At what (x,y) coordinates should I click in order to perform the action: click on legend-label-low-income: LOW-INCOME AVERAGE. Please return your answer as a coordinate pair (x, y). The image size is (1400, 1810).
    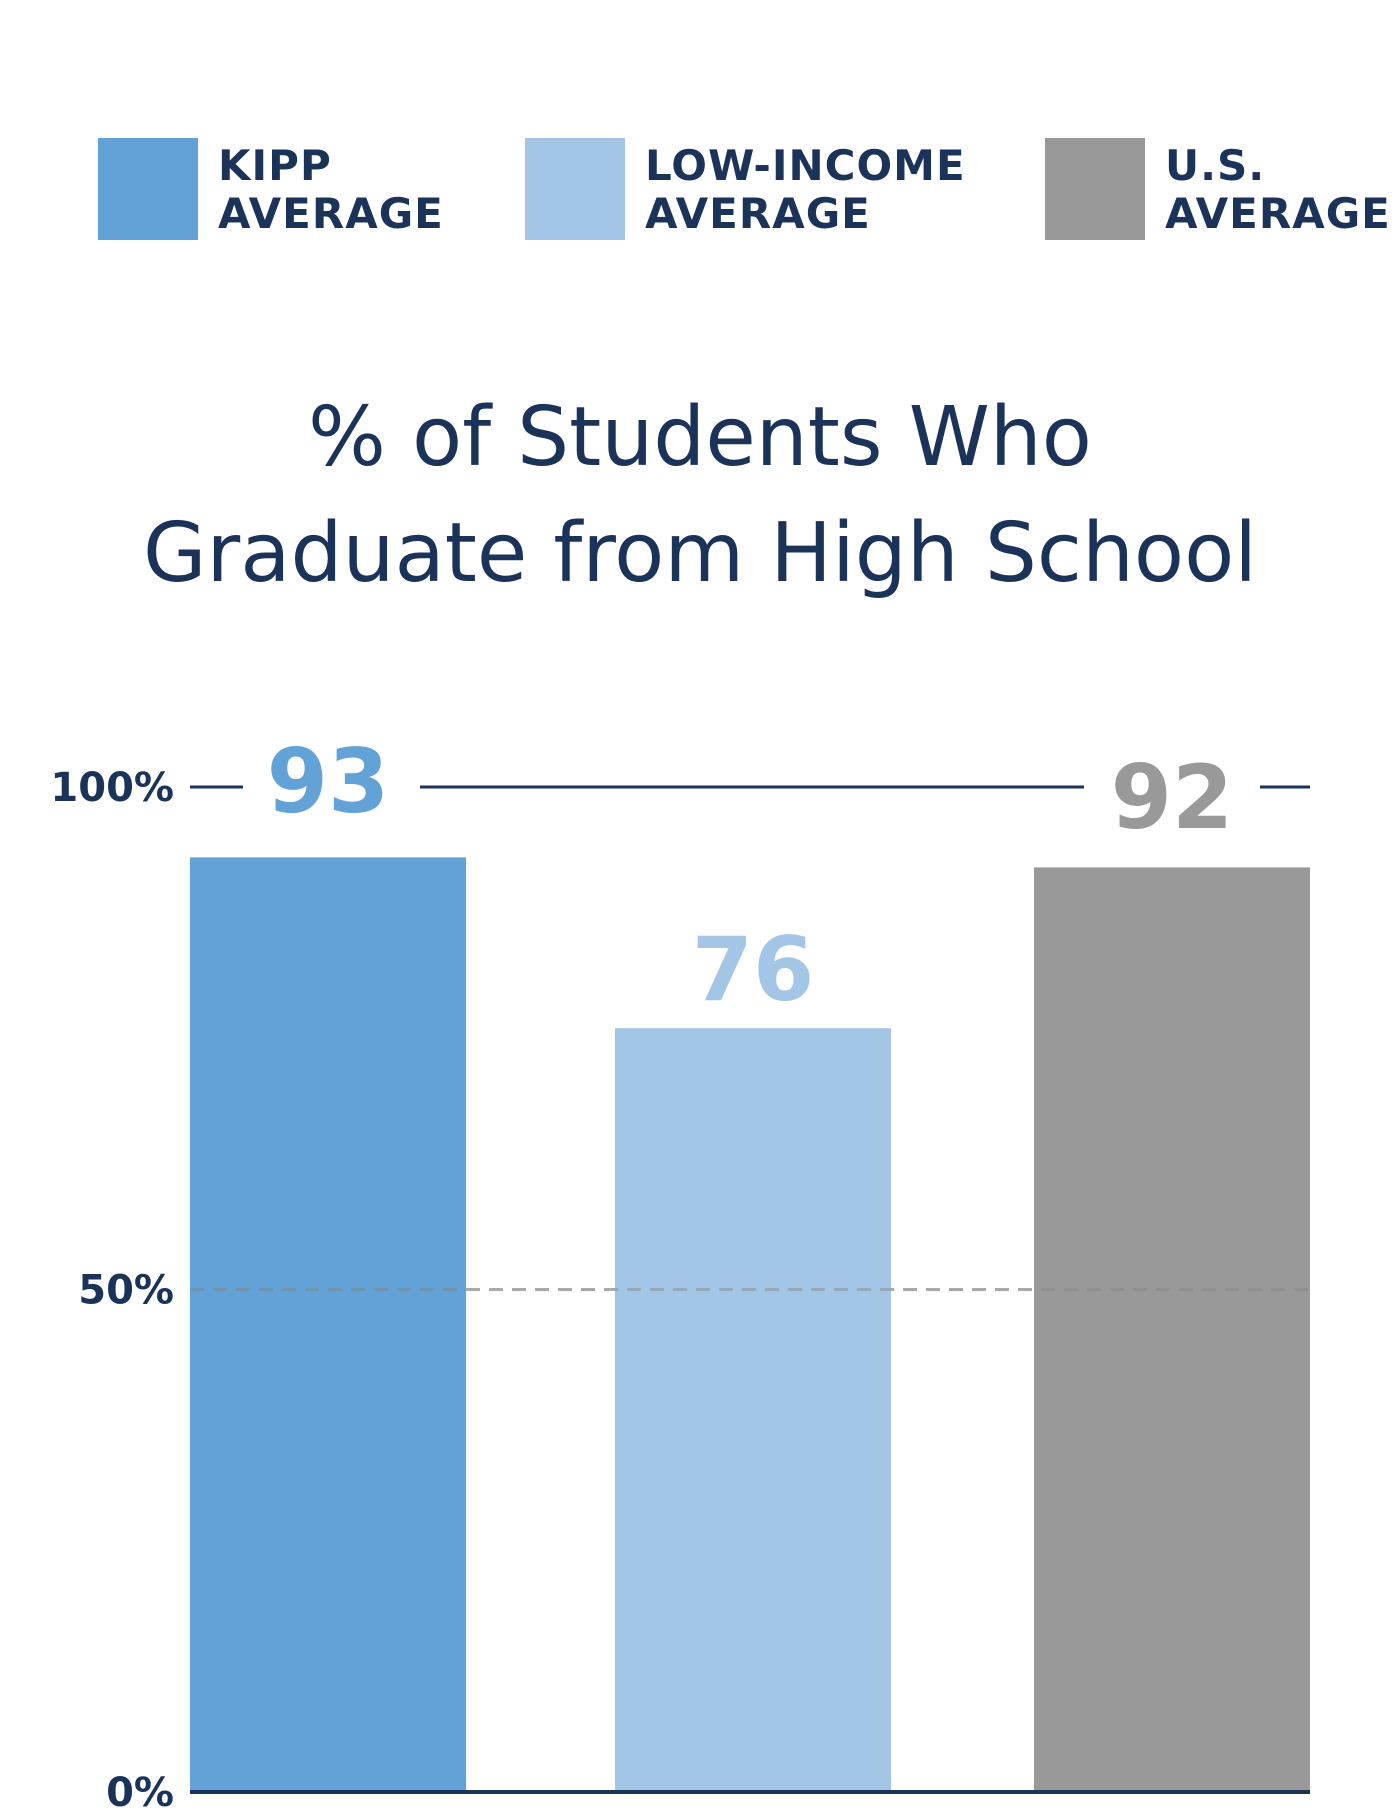
    Looking at the image, I should click on (805, 190).